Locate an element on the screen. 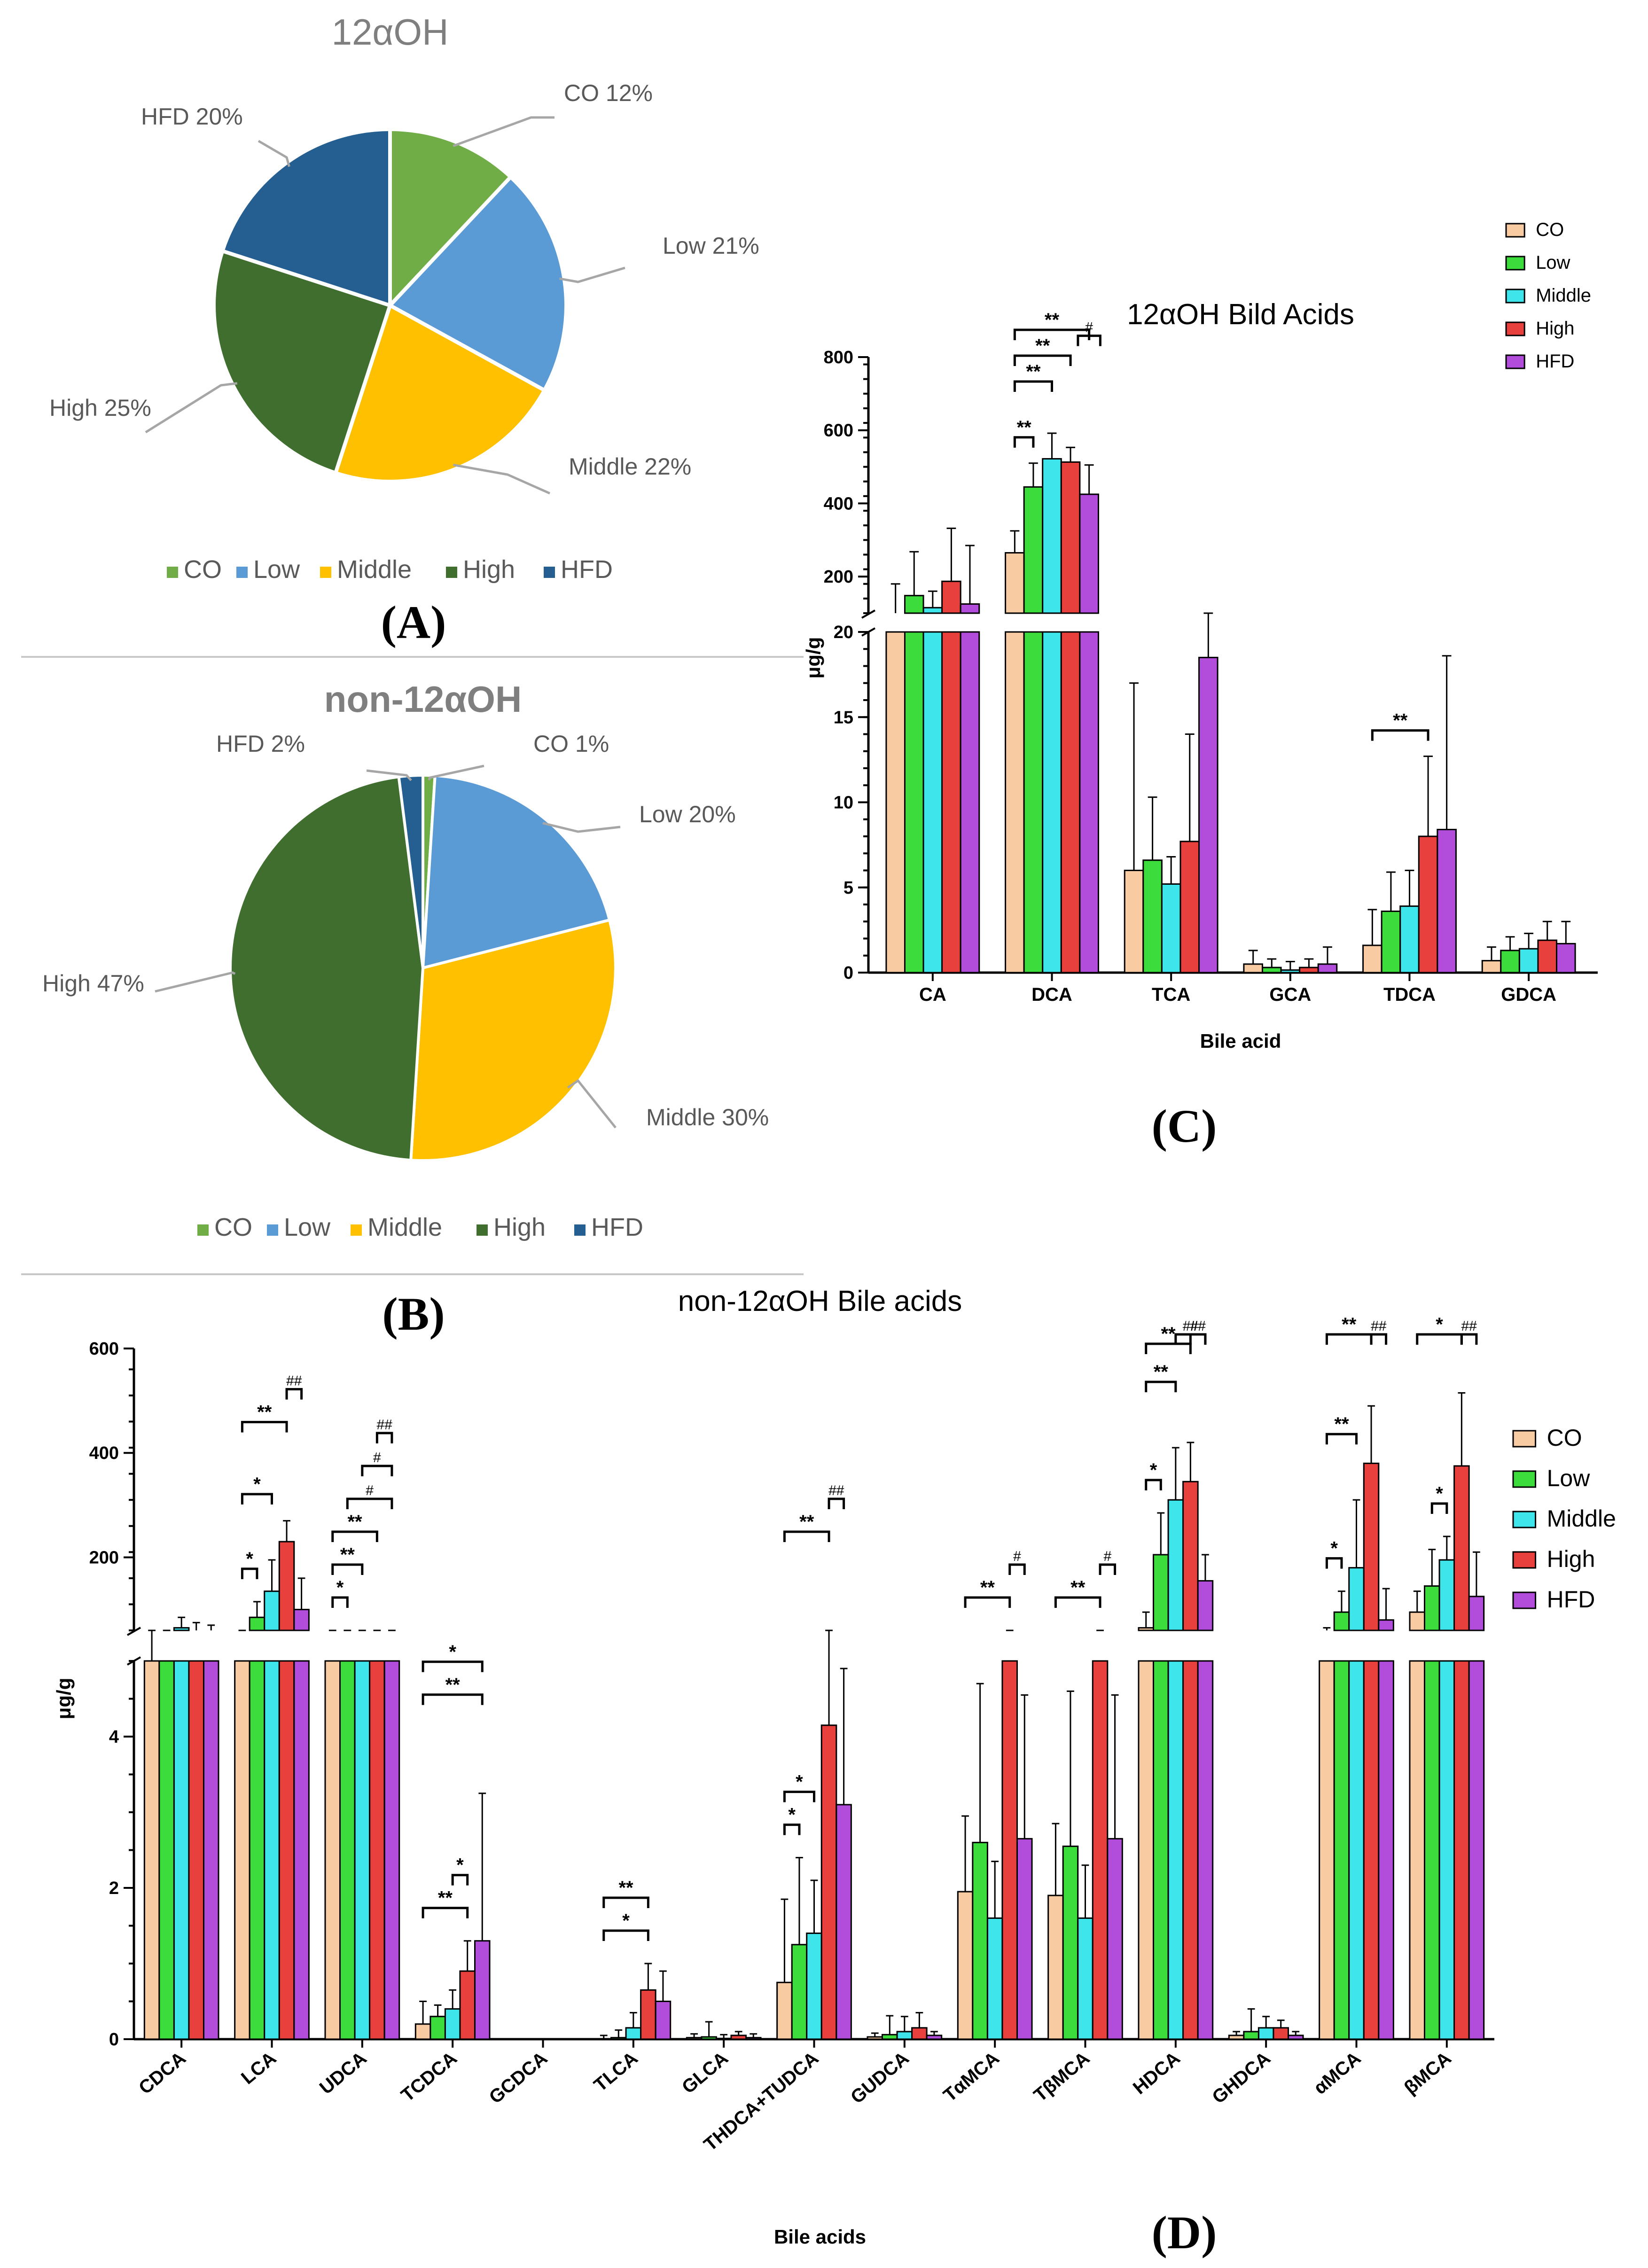 Image resolution: width=1648 pixels, height=2268 pixels. legend-label-hfd: HFD is located at coordinates (617, 1227).